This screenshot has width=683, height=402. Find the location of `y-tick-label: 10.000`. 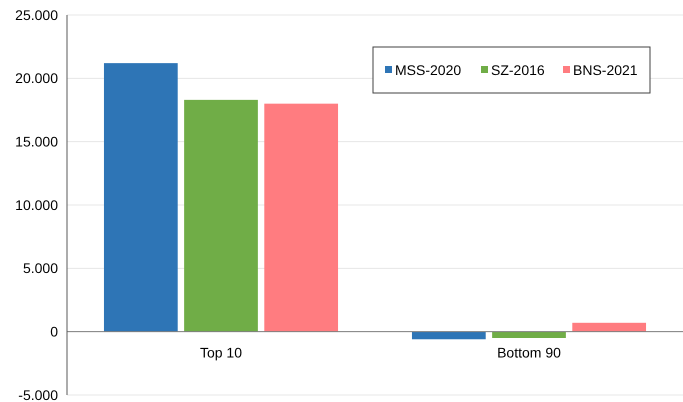

y-tick-label: 10.000 is located at coordinates (36, 204).